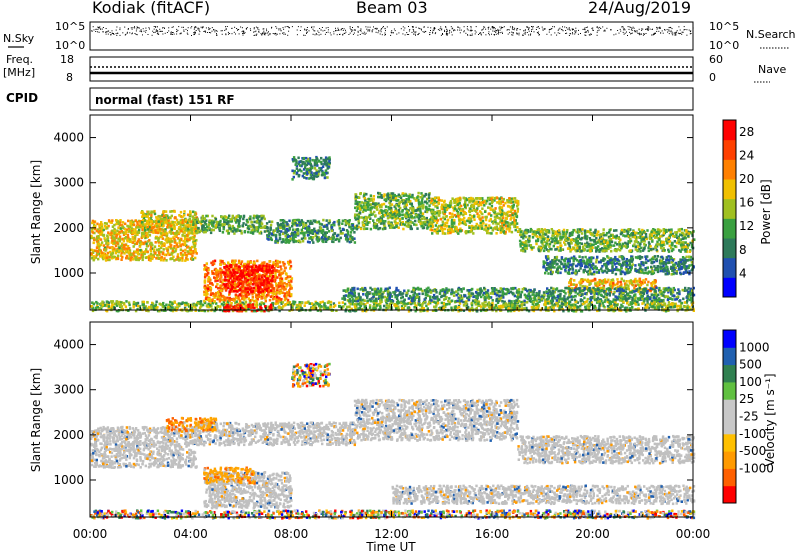  Describe the element at coordinates (391, 99) in the screenshot. I see `cpid-strip-frame` at that location.